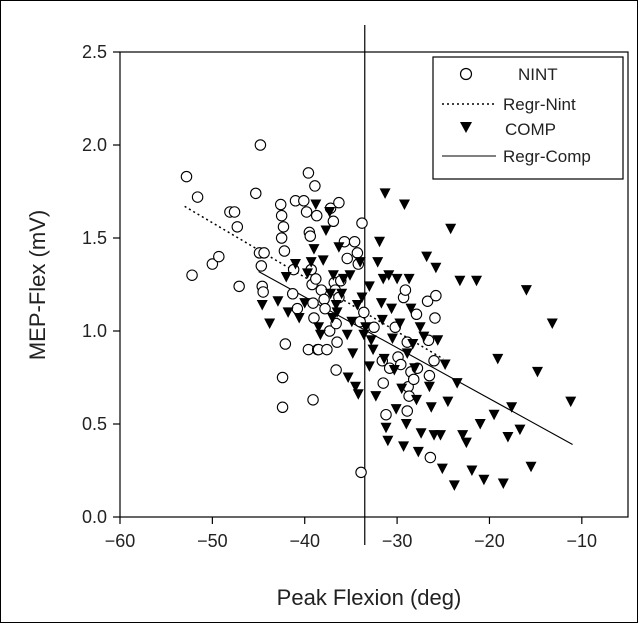  I want to click on y-tick-label: 1.0, so click(94, 331).